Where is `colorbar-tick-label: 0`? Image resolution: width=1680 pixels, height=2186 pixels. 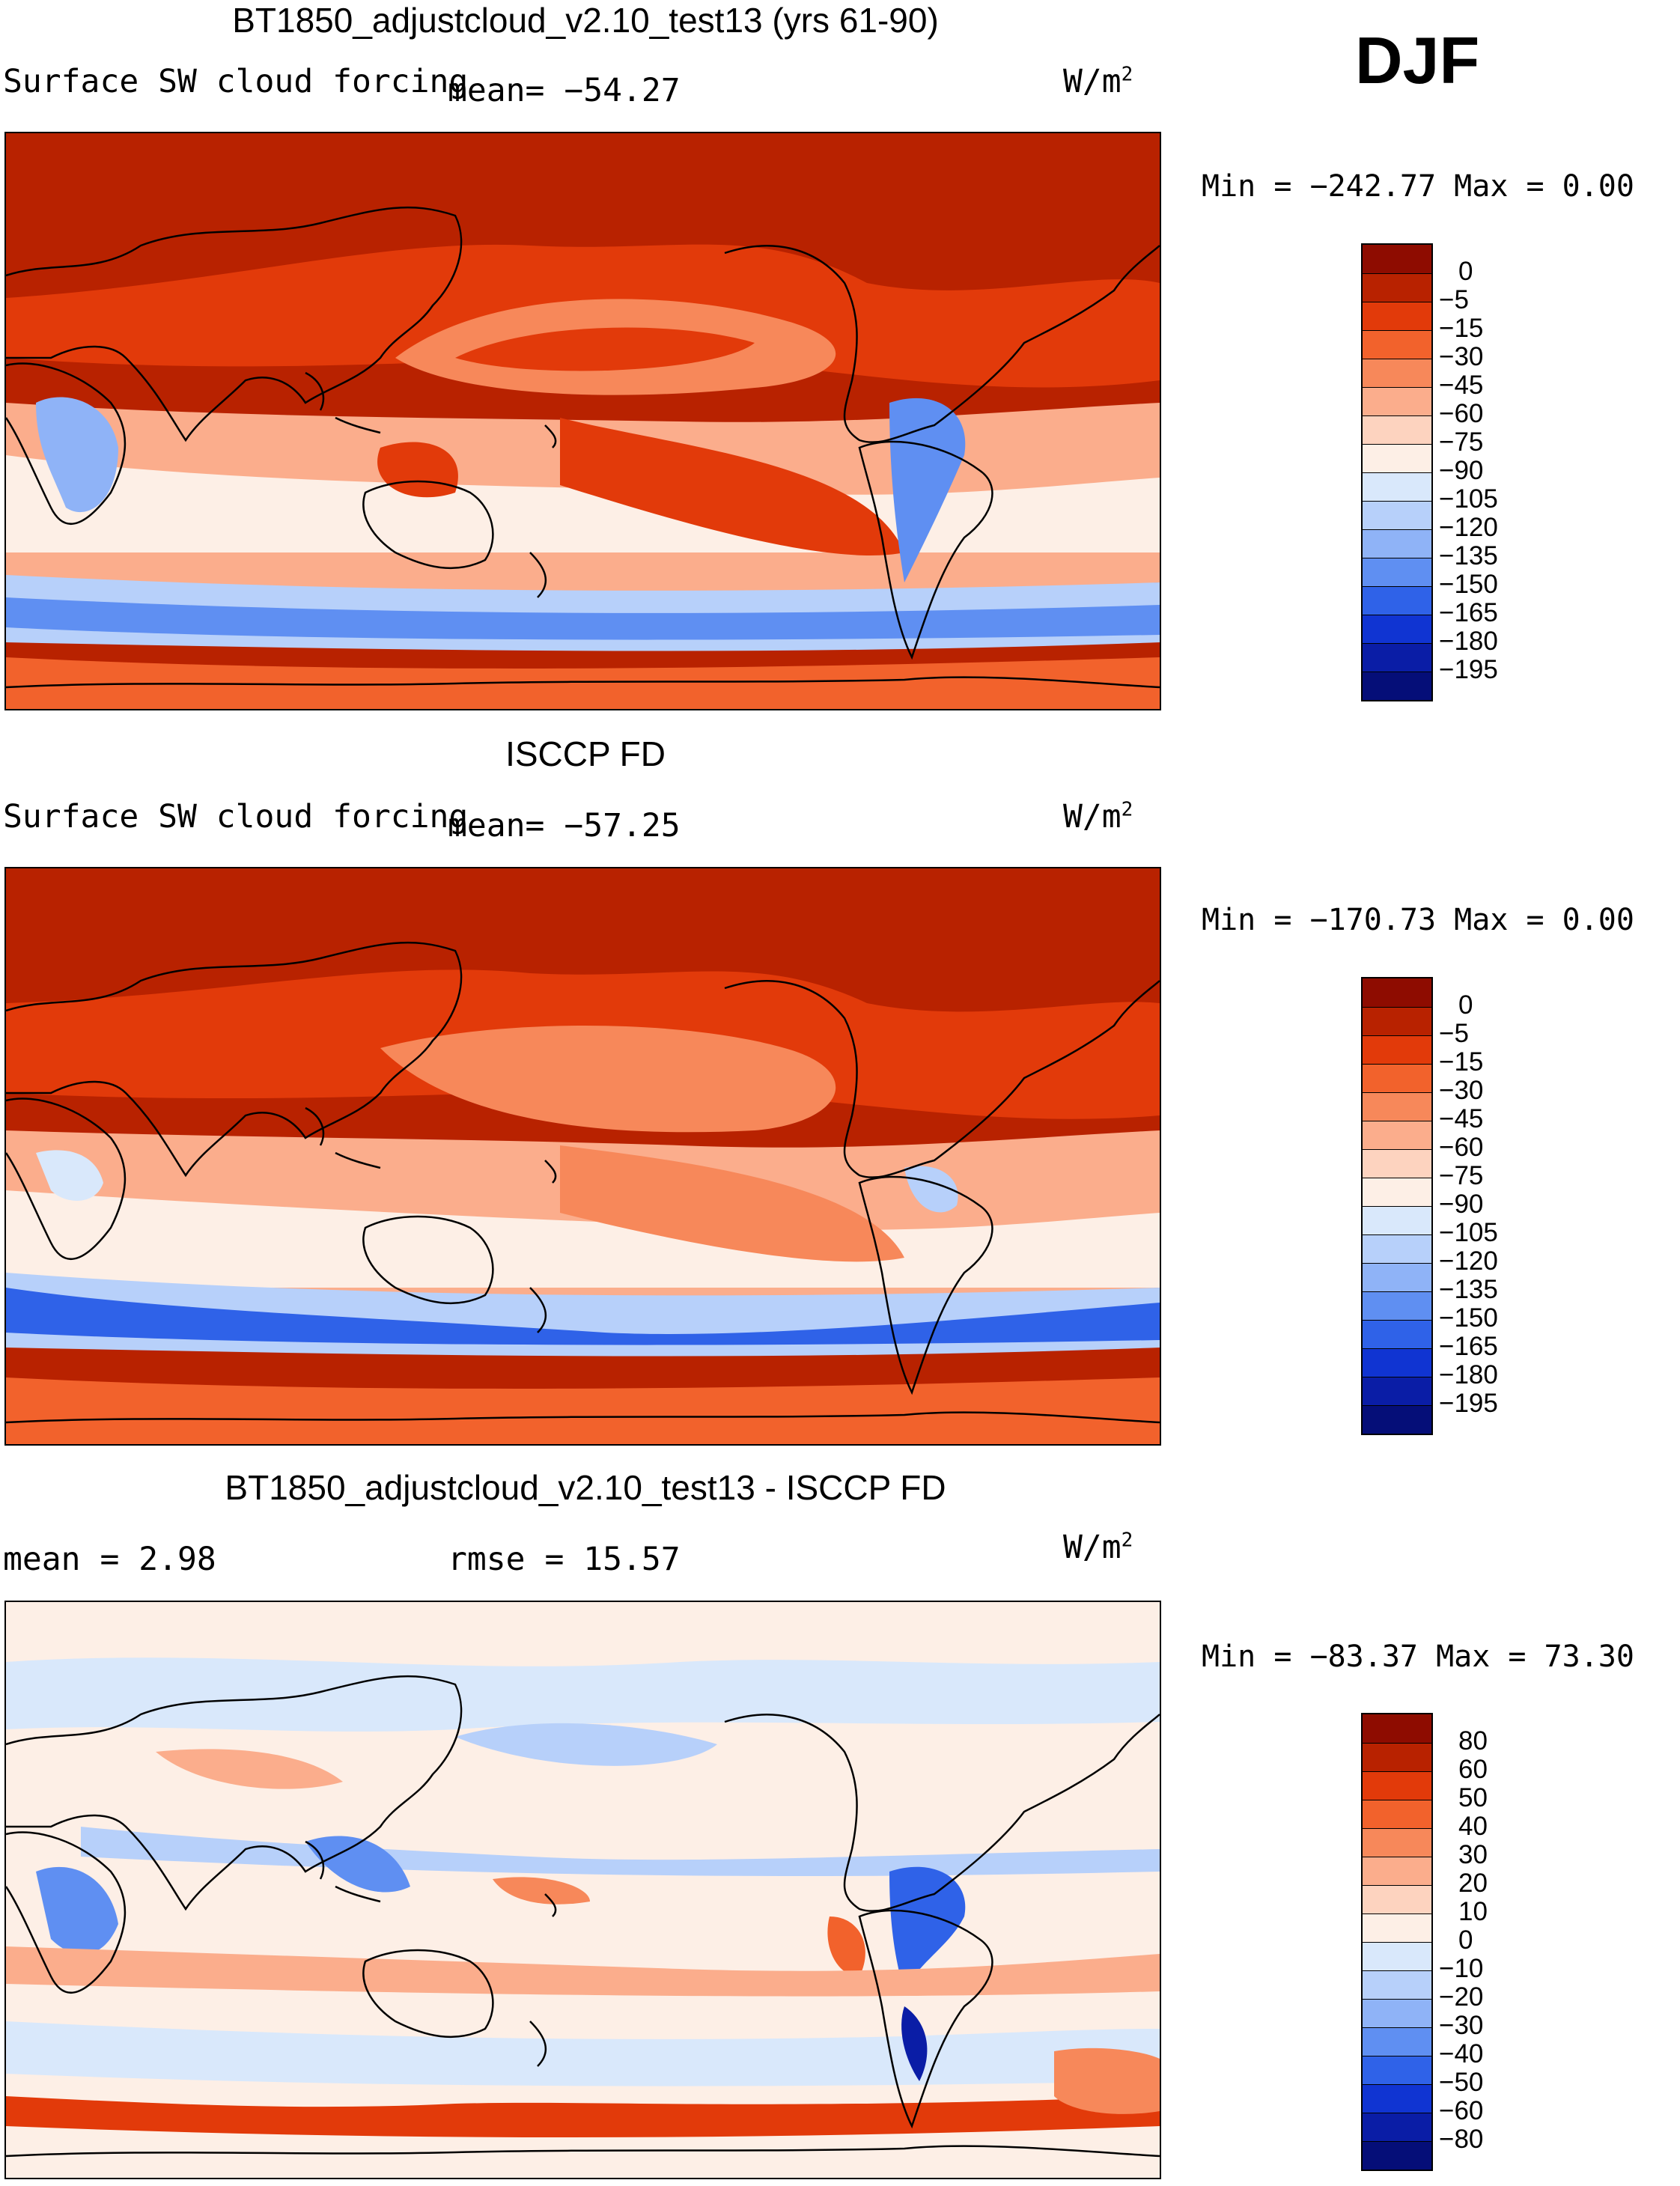
colorbar-tick-label: 0 is located at coordinates (1465, 271).